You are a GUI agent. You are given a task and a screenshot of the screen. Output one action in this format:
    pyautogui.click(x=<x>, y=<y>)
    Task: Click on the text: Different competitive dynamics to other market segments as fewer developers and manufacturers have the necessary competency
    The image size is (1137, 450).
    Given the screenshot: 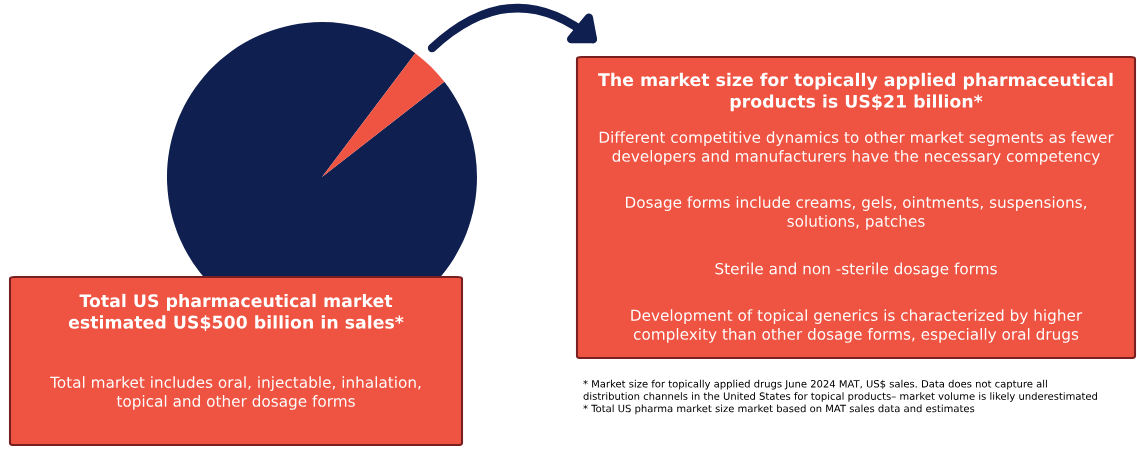 What is the action you would take?
    pyautogui.click(x=856, y=148)
    